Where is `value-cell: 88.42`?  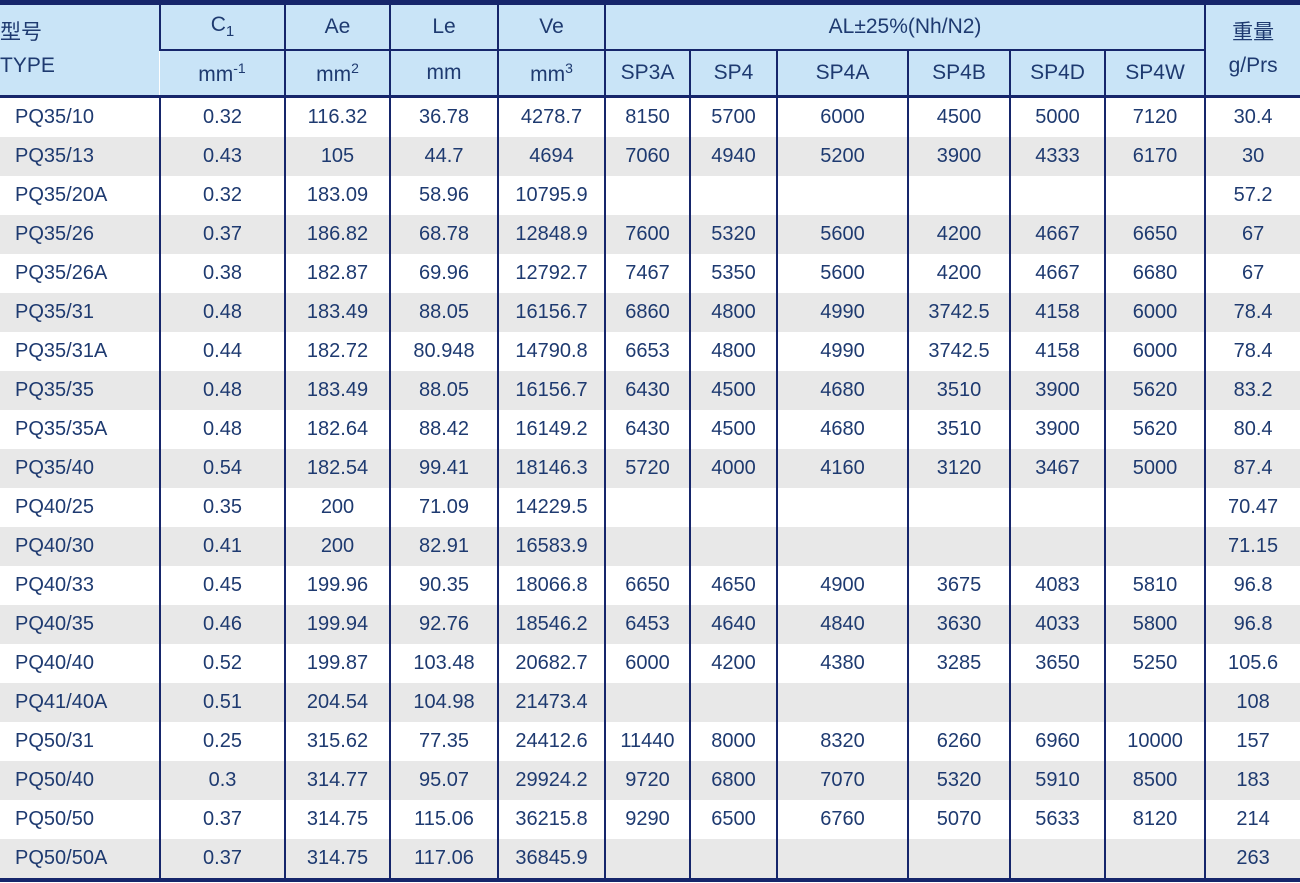 value-cell: 88.42 is located at coordinates (443, 429).